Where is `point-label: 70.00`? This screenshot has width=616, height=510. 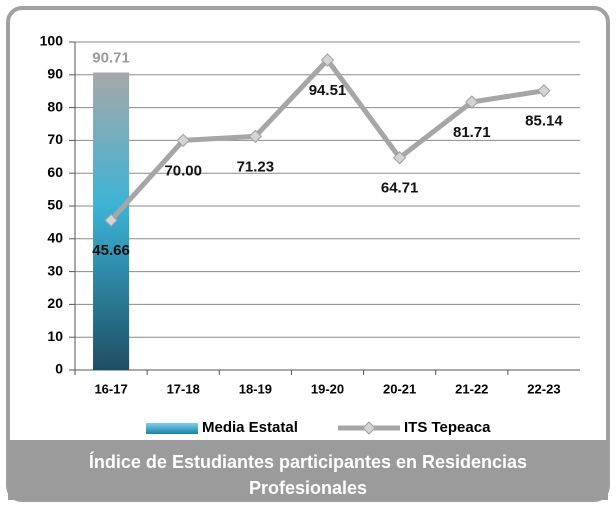
point-label: 70.00 is located at coordinates (183, 170).